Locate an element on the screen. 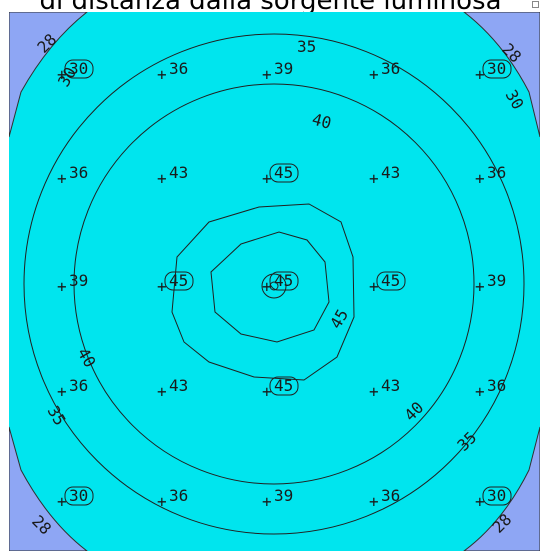 This screenshot has width=541, height=551. corner-zone-top-left is located at coordinates (48, 75).